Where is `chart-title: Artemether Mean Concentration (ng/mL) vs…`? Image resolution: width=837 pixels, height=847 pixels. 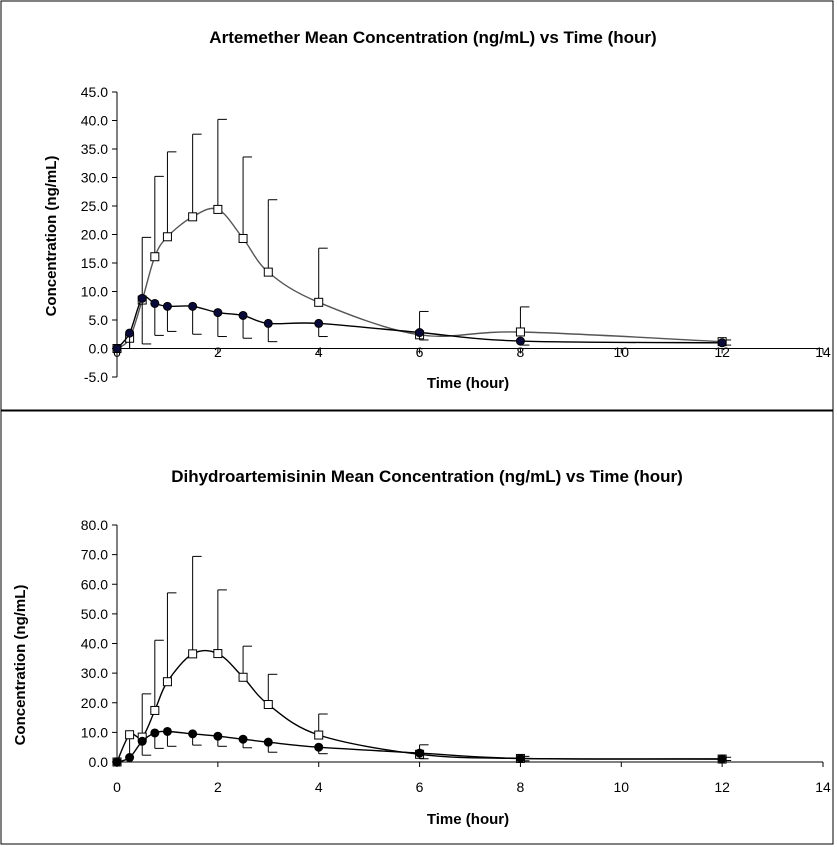
chart-title: Artemether Mean Concentration (ng/mL) vs… is located at coordinates (432, 37).